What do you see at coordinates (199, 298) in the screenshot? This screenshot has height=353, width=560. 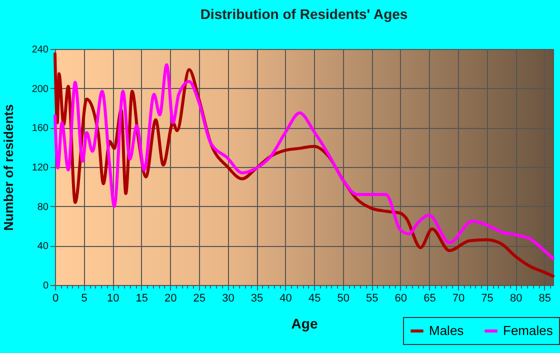 I see `x-tick-label: 25` at bounding box center [199, 298].